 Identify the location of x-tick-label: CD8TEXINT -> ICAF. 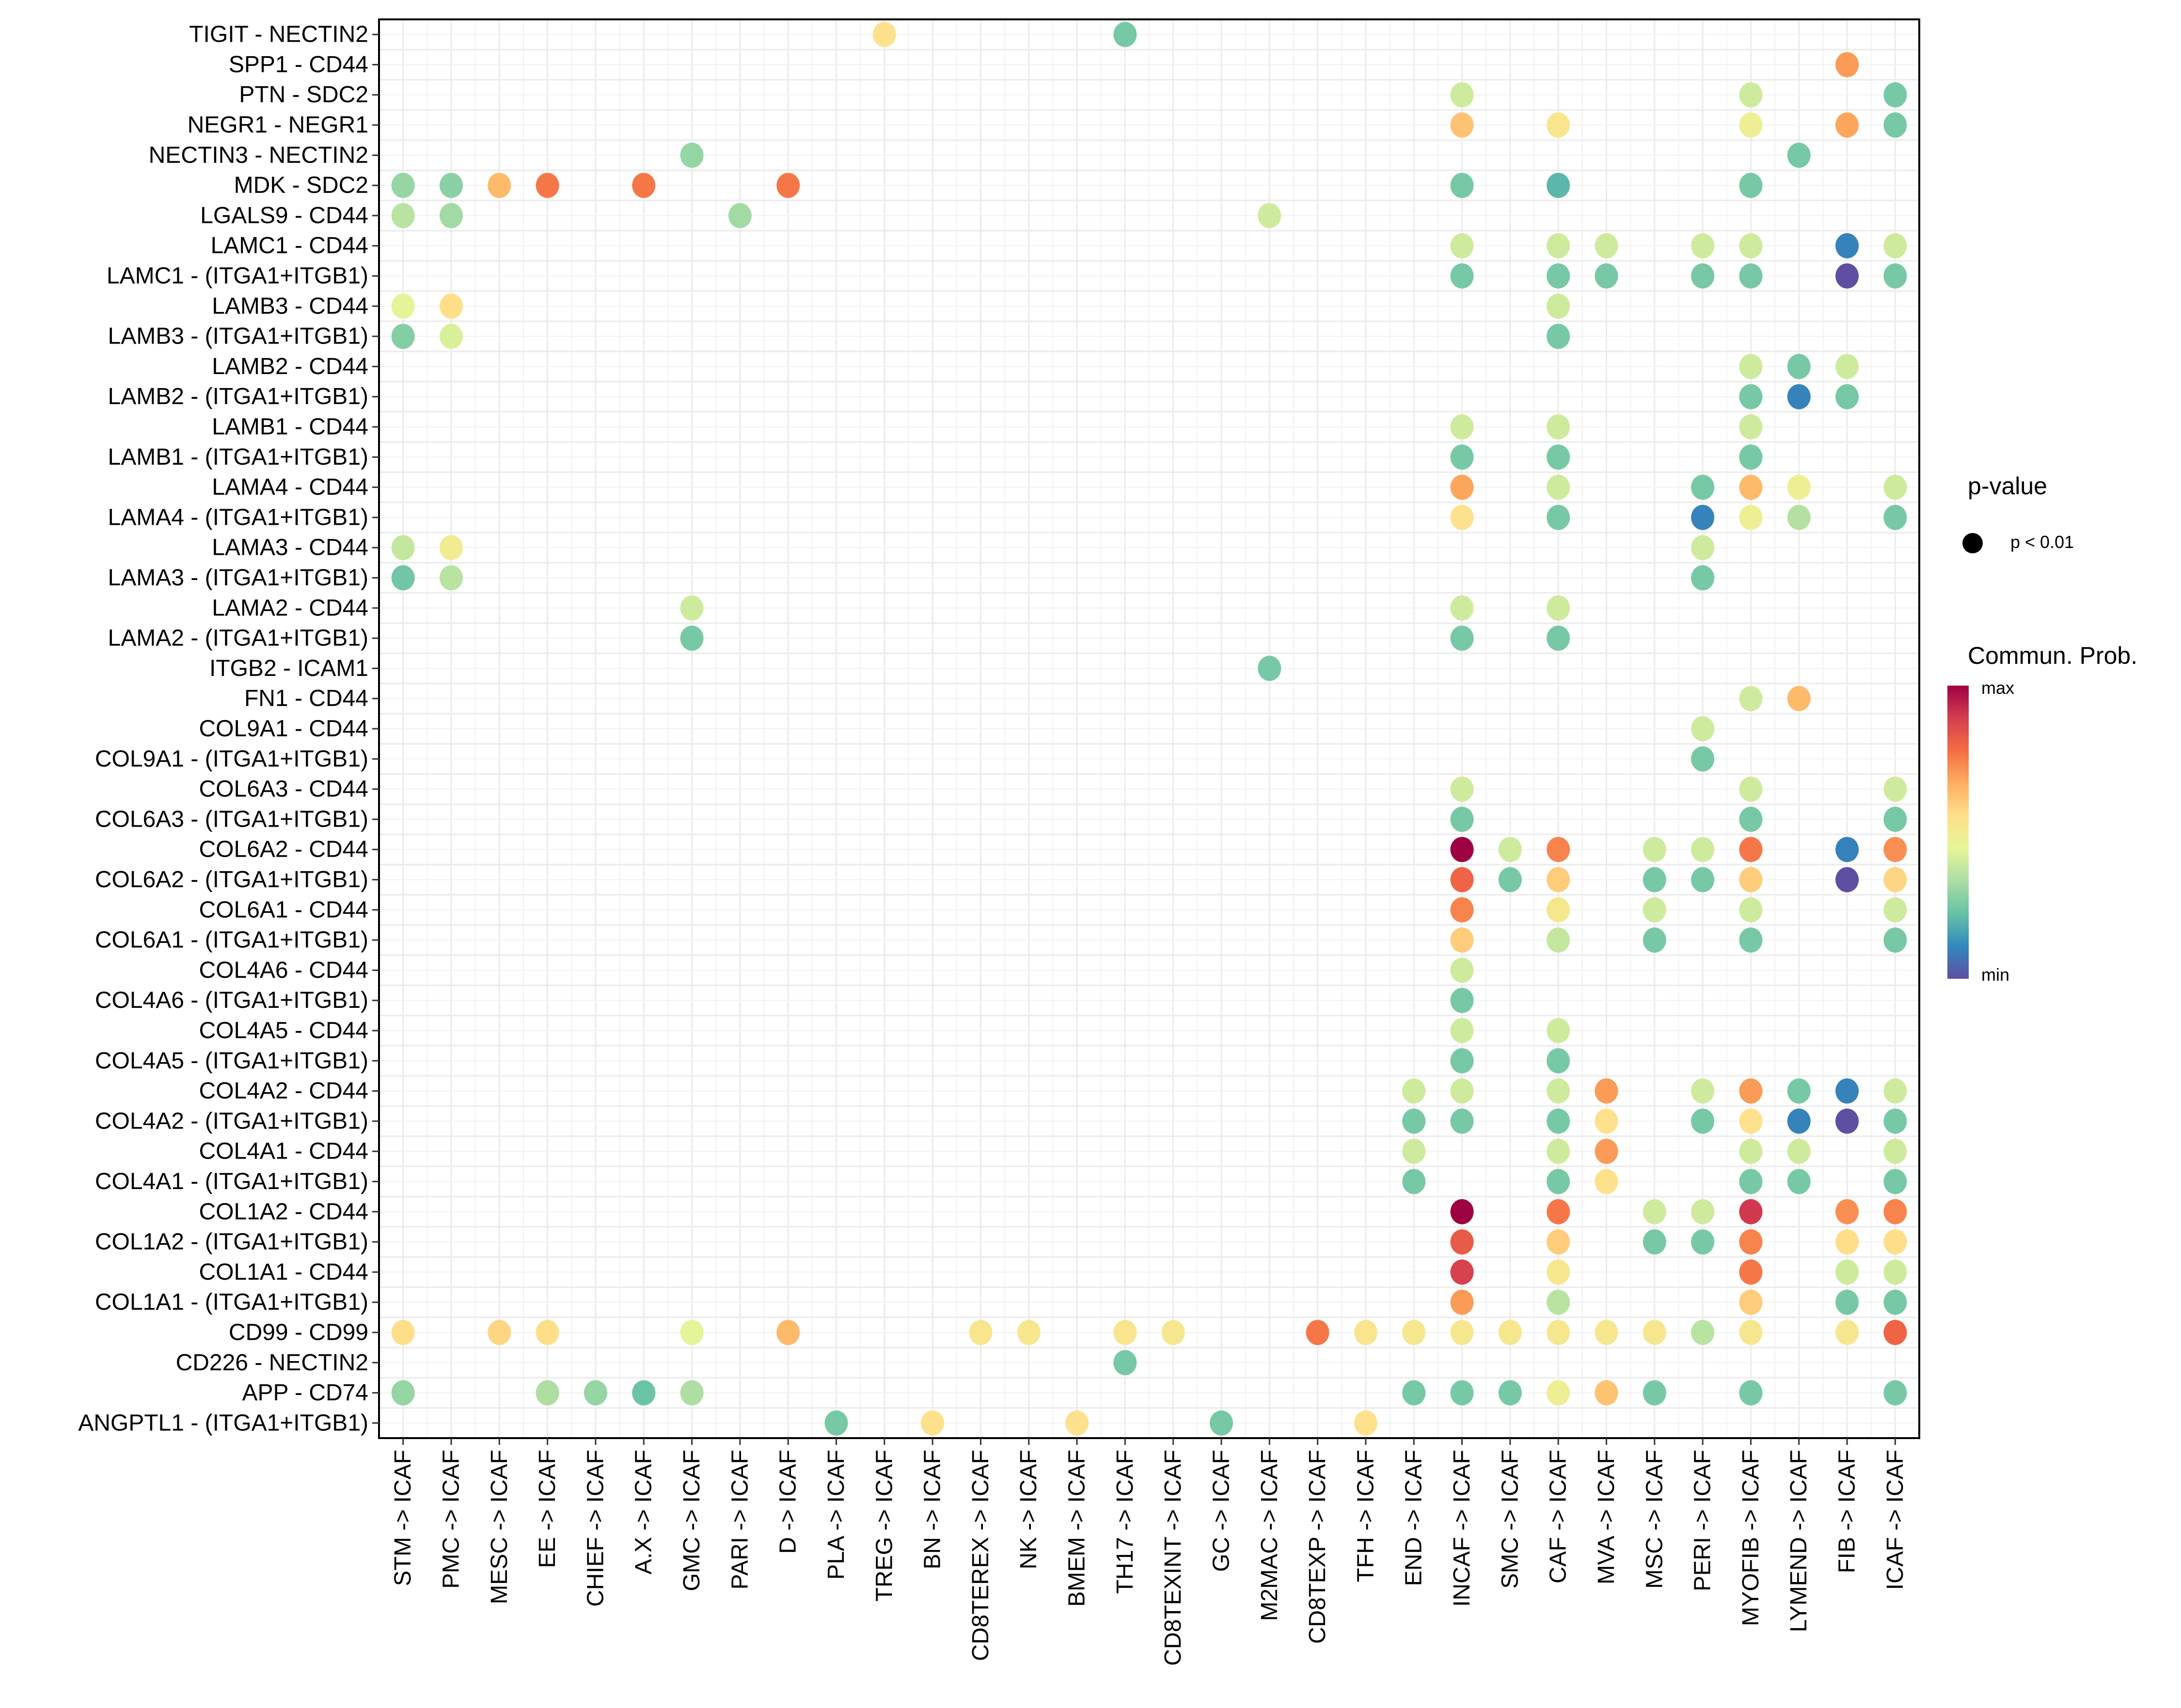
(1173, 1558).